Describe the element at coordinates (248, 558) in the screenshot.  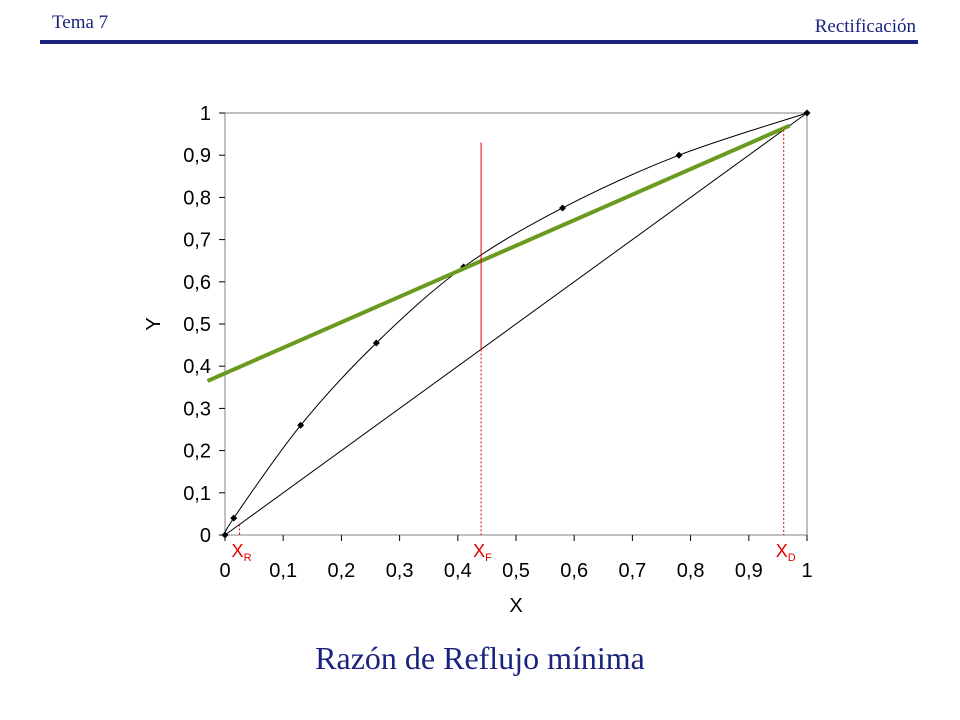
I see `composition-label-sub: R` at that location.